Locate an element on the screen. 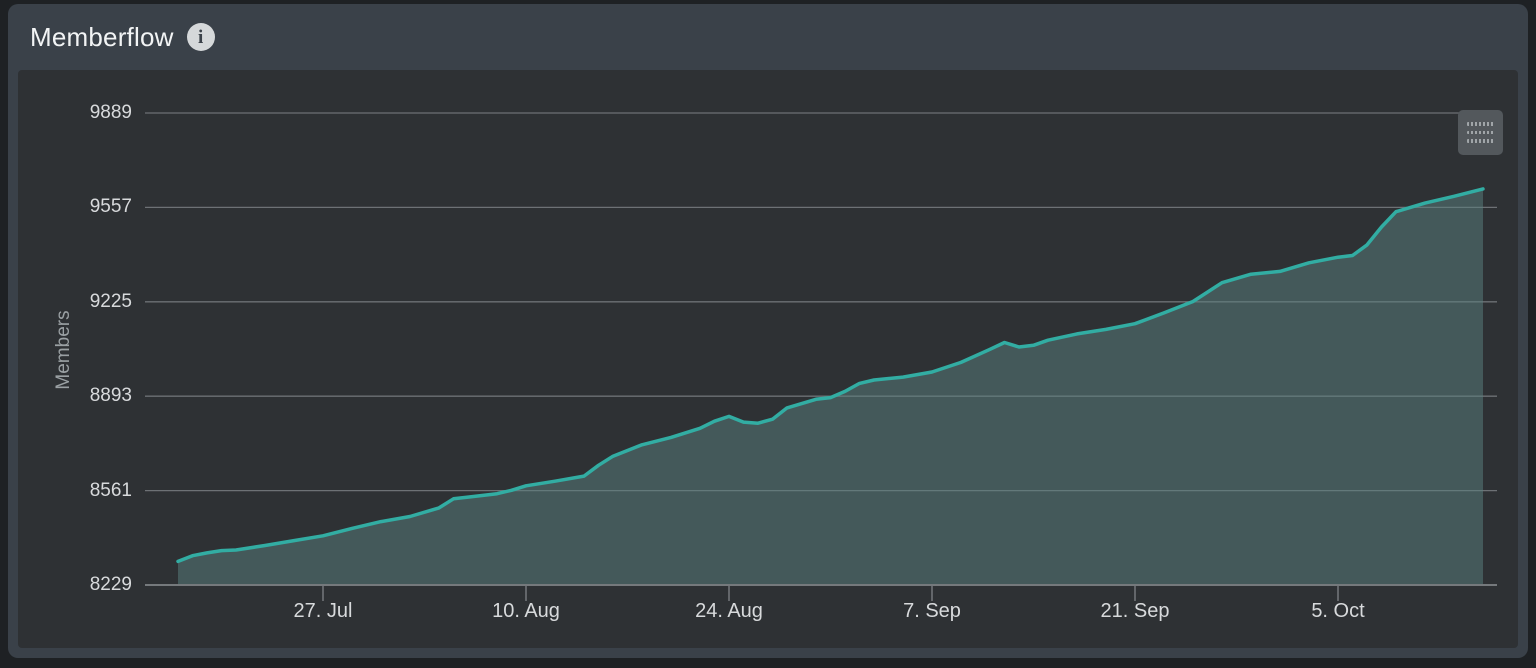 The image size is (1536, 668). y-axis-tick-label: 8229 is located at coordinates (110, 584).